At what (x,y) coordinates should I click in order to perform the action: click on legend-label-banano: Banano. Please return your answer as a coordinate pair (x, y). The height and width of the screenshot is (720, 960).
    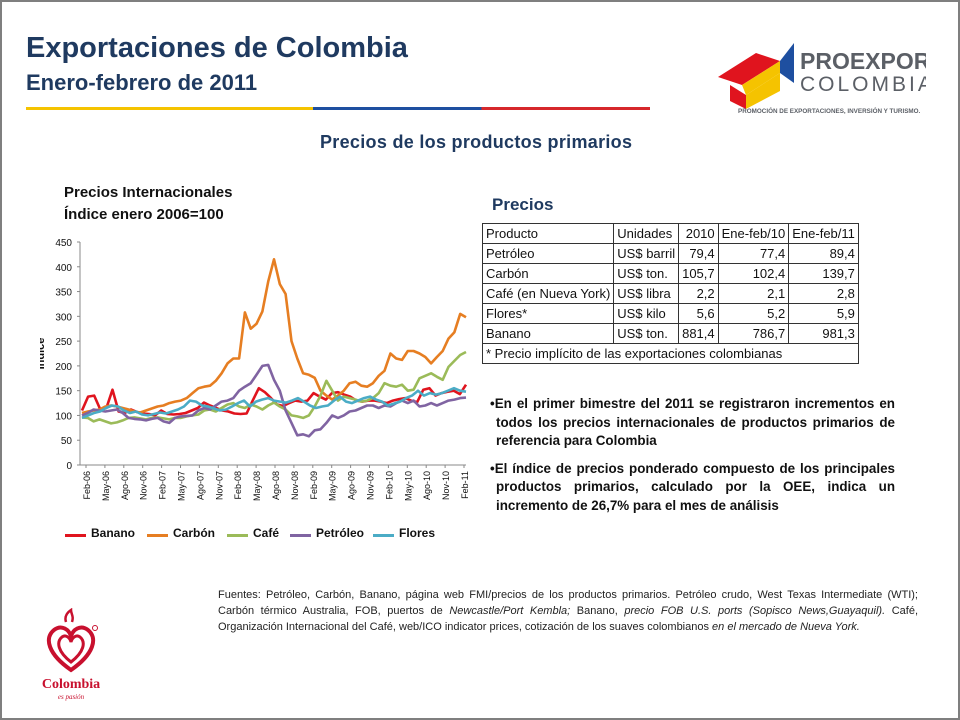
    Looking at the image, I should click on (113, 533).